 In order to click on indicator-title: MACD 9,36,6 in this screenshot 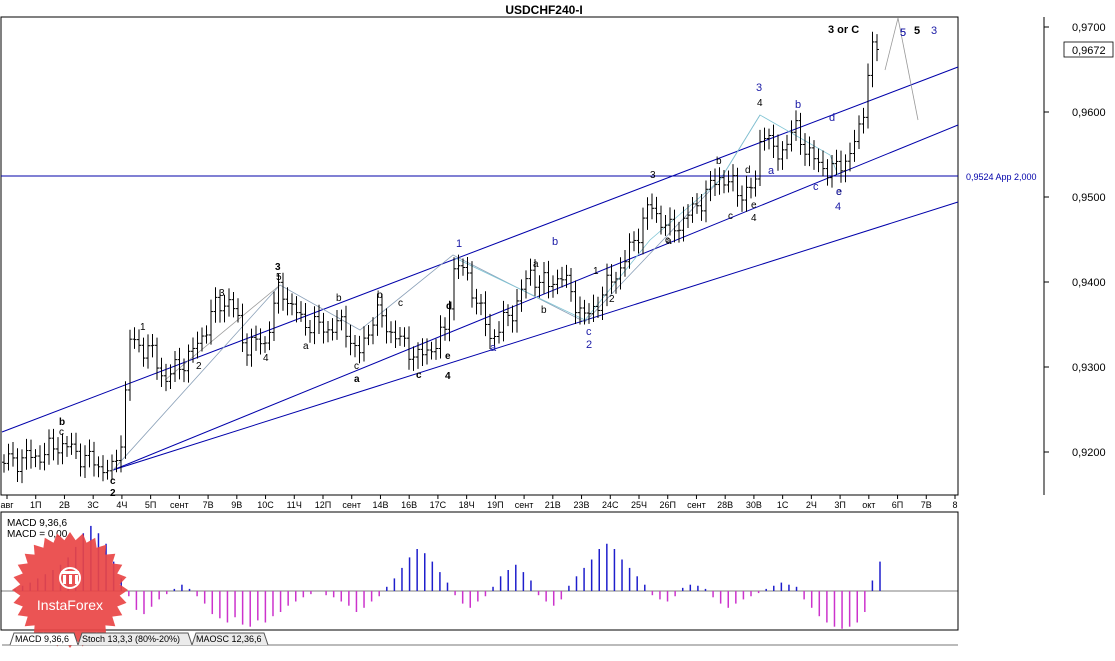, I will do `click(37, 523)`.